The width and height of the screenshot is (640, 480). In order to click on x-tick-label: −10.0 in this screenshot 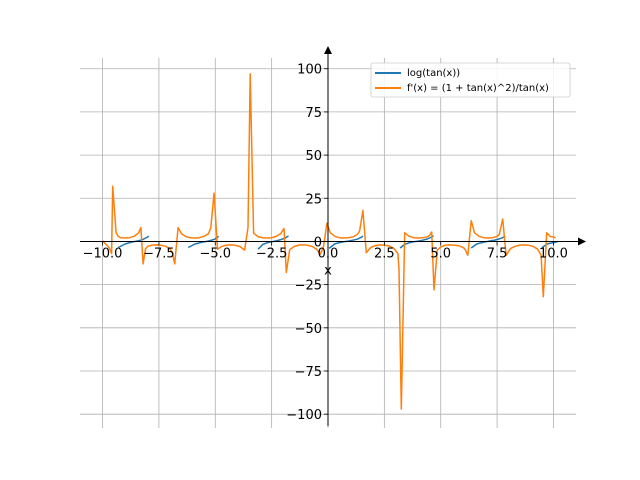, I will do `click(103, 253)`.